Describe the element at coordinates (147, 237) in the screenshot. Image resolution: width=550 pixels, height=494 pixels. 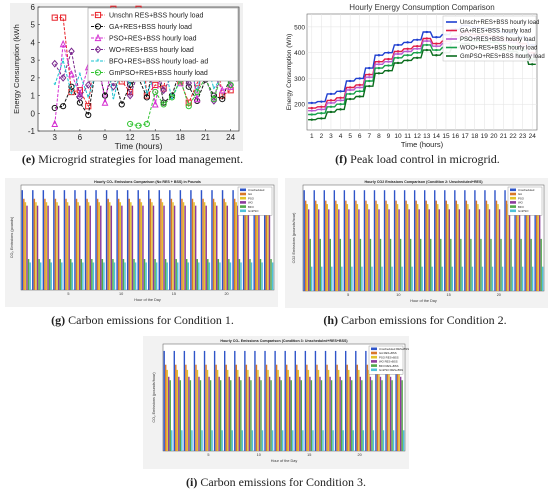
I see `chart-g-plot-area` at that location.